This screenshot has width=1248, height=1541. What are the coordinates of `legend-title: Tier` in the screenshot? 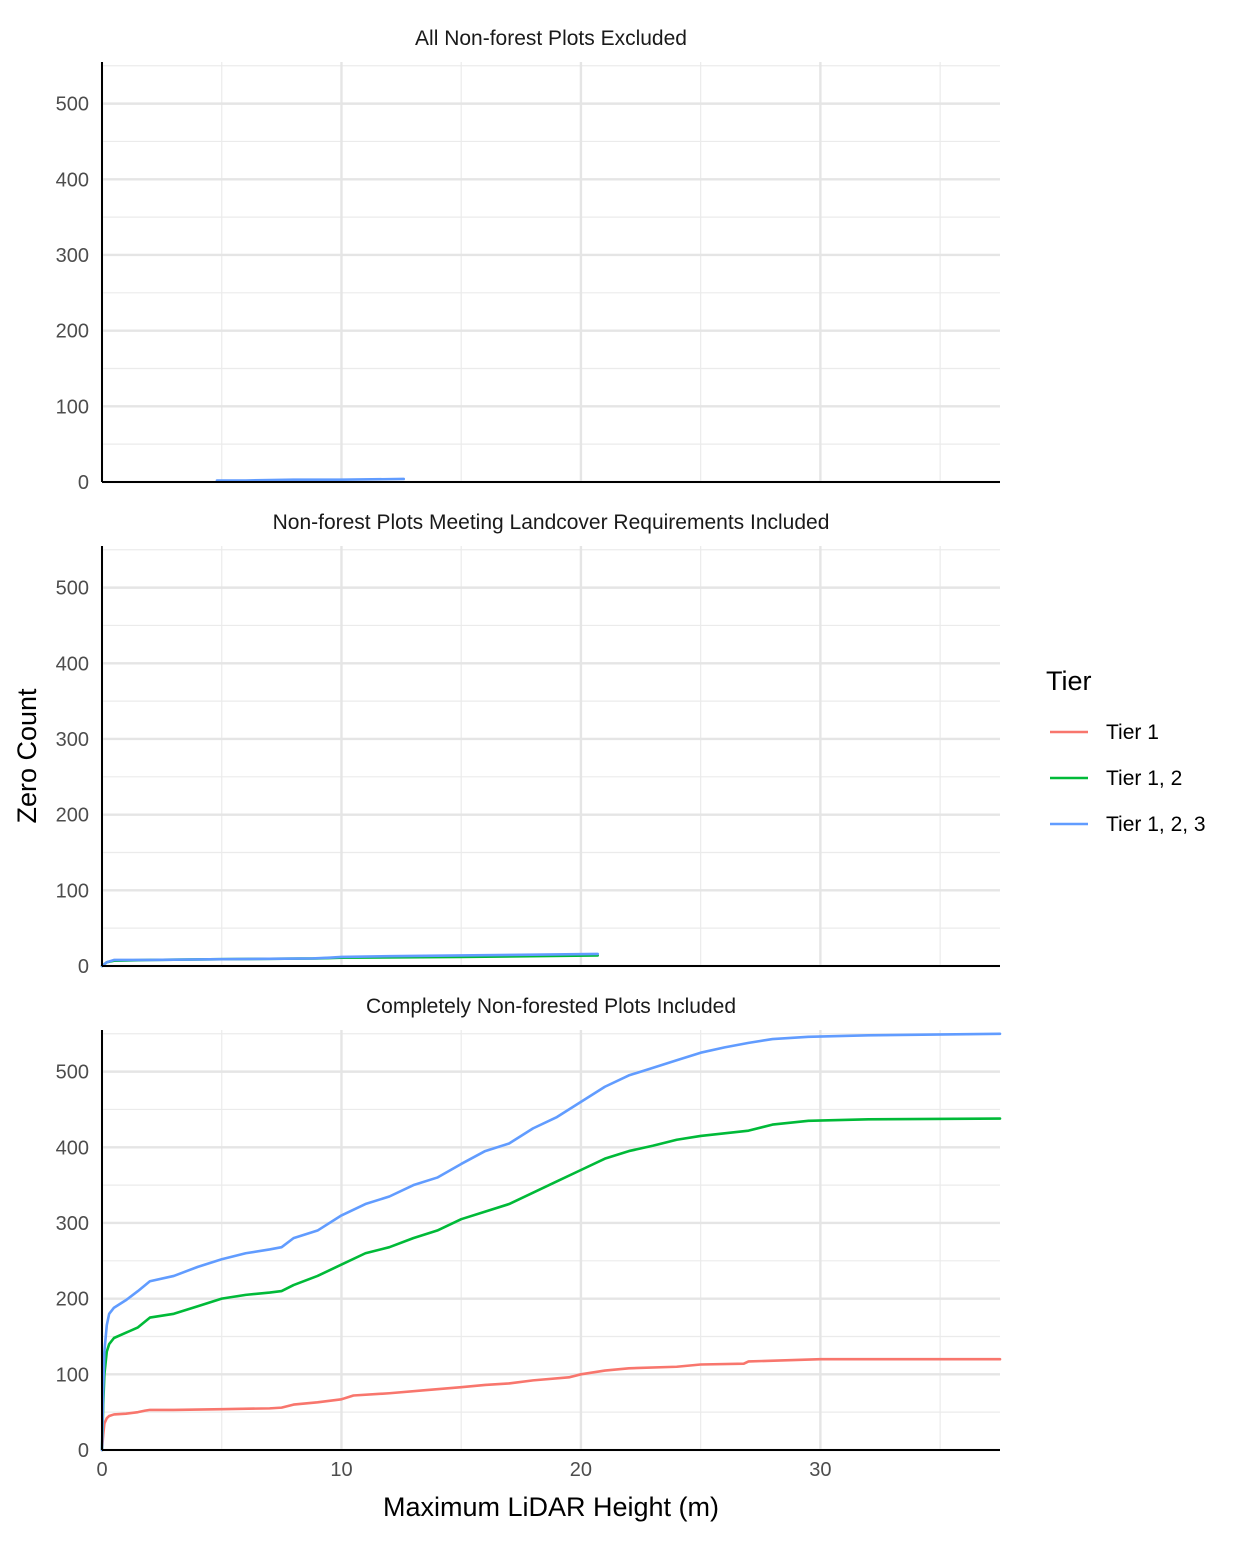 It's located at (1069, 681).